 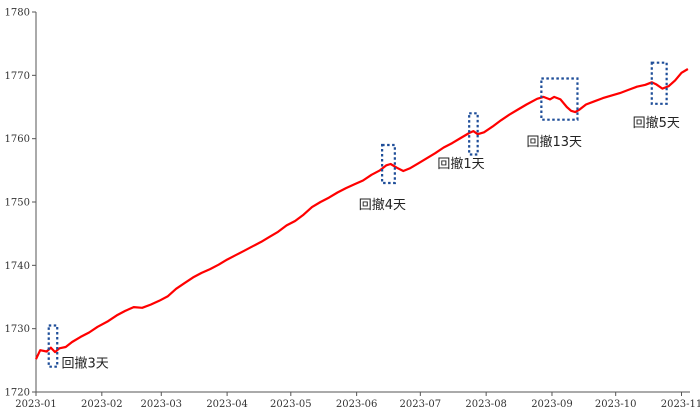 I want to click on drawdown-label: 回撤4天, so click(x=382, y=205).